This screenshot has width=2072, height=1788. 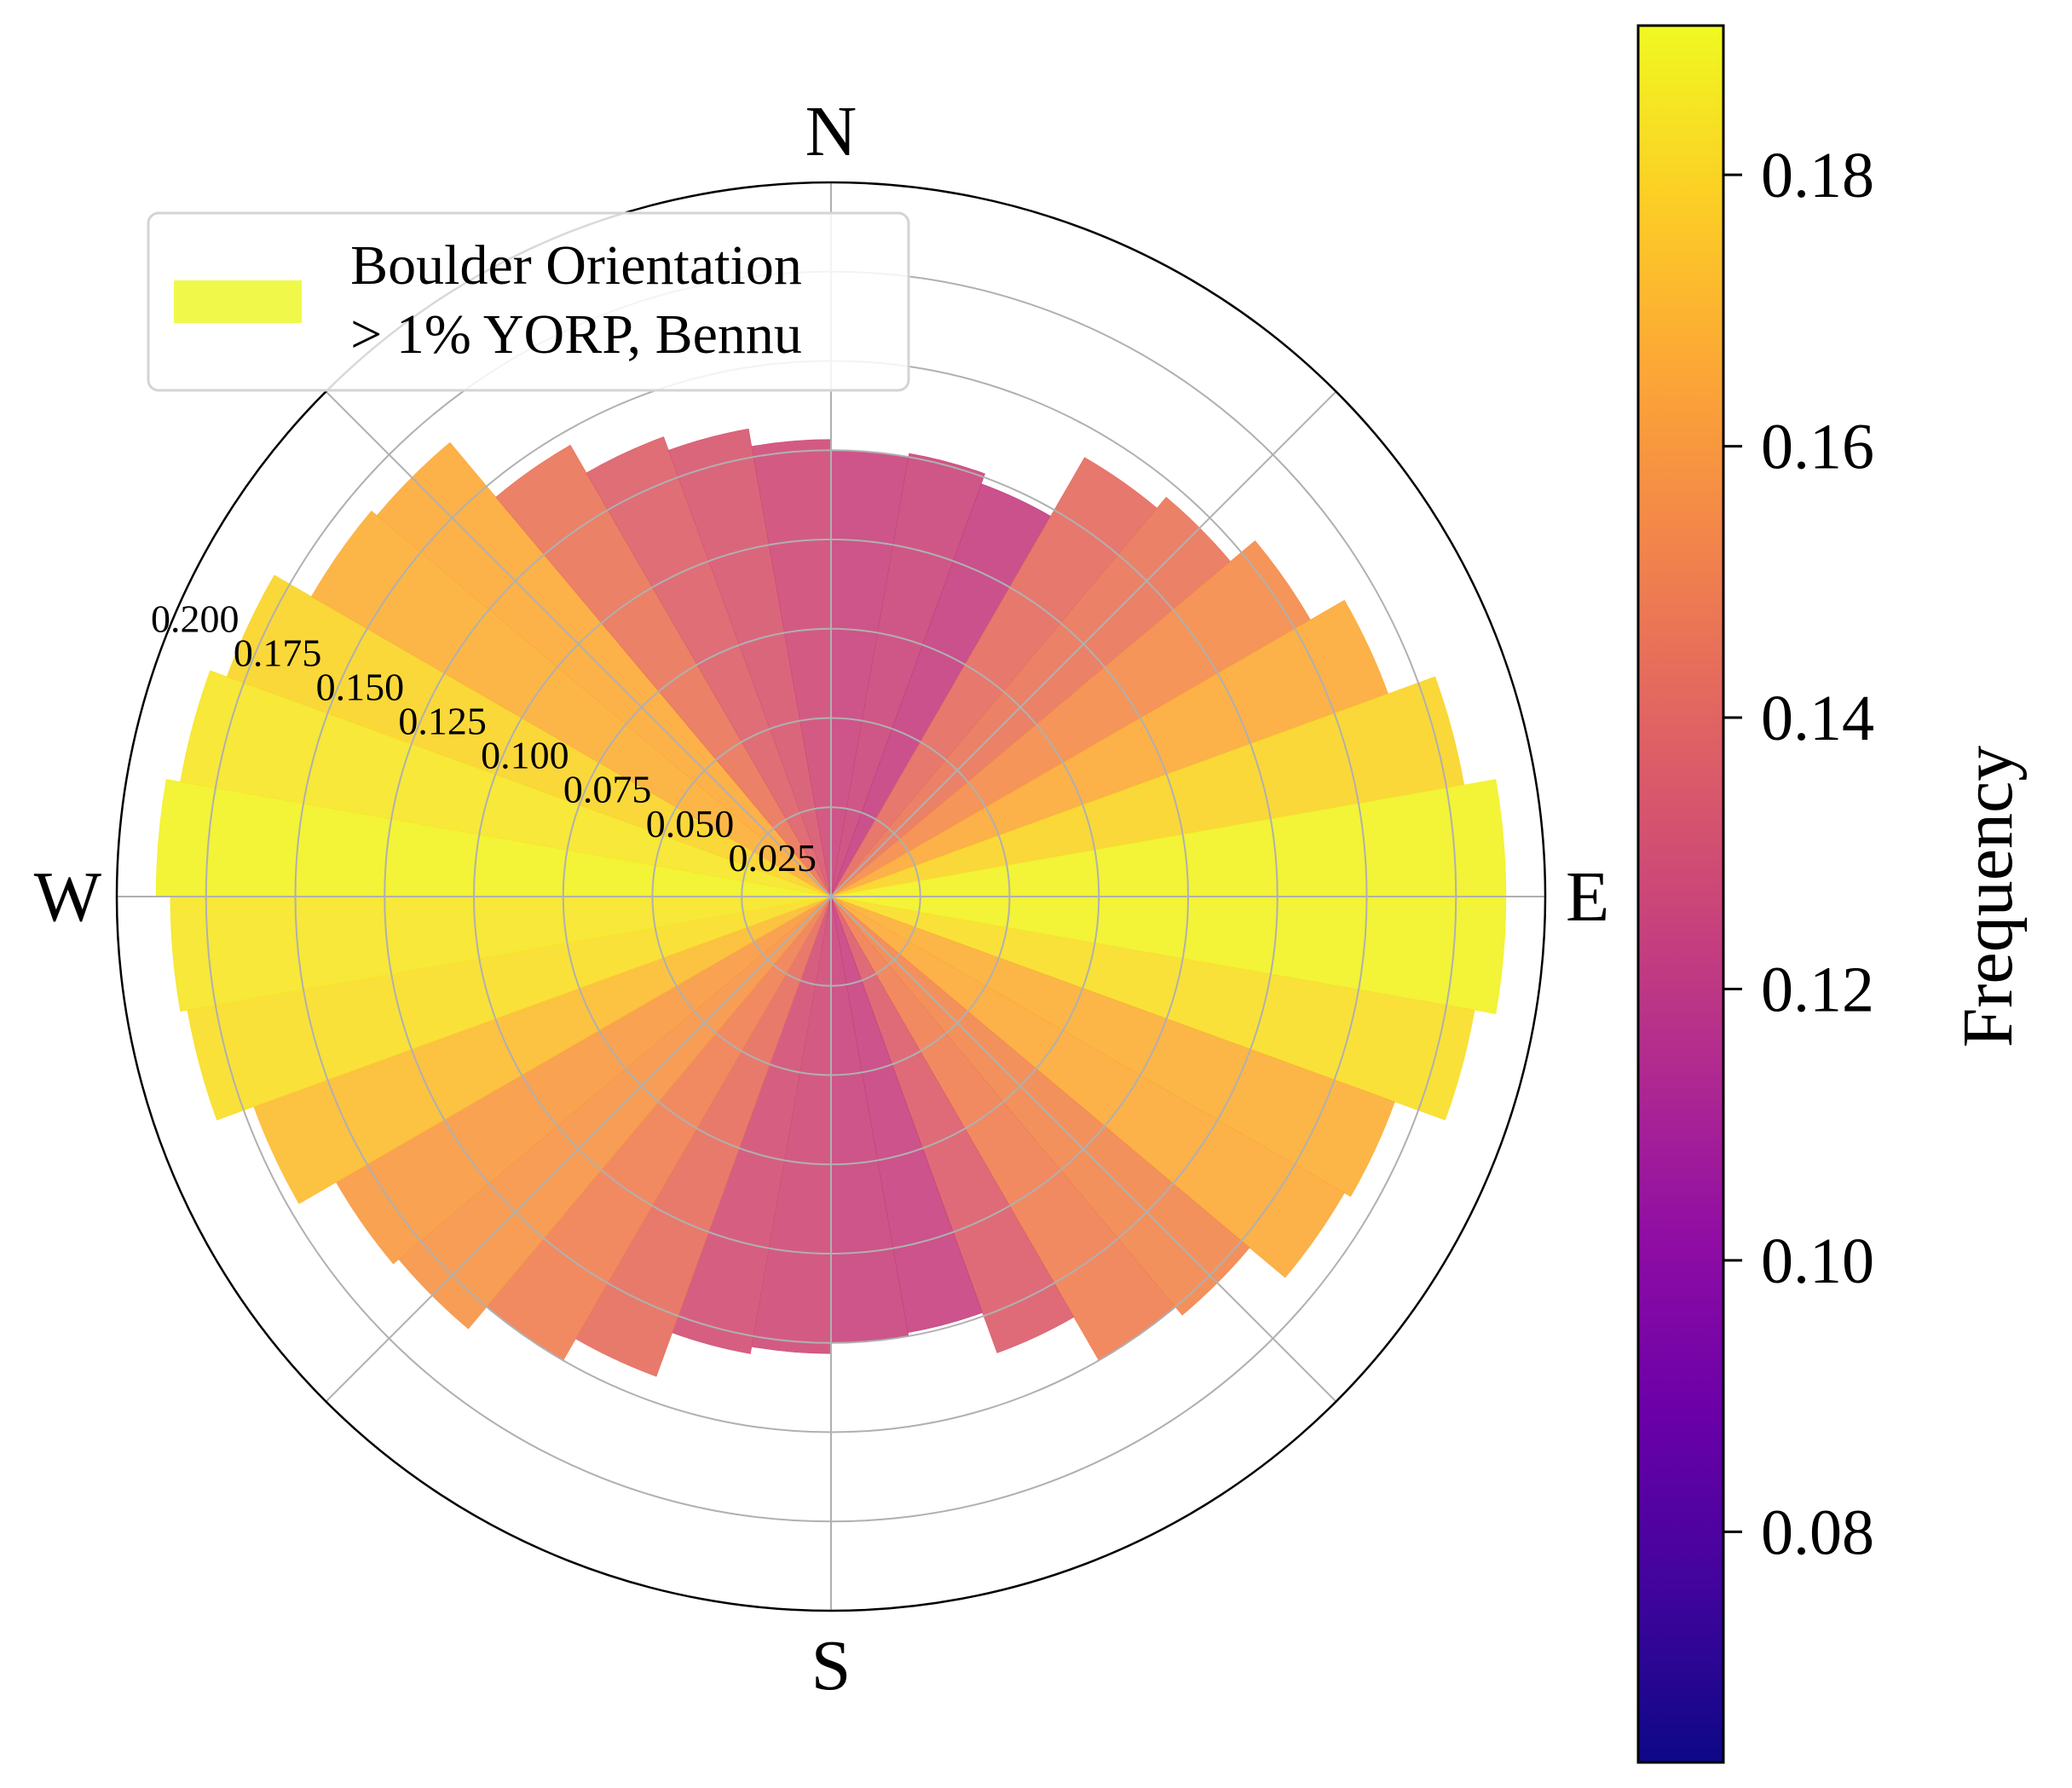 I want to click on colorbar-tick-label-0: 0.08, so click(x=1818, y=1532).